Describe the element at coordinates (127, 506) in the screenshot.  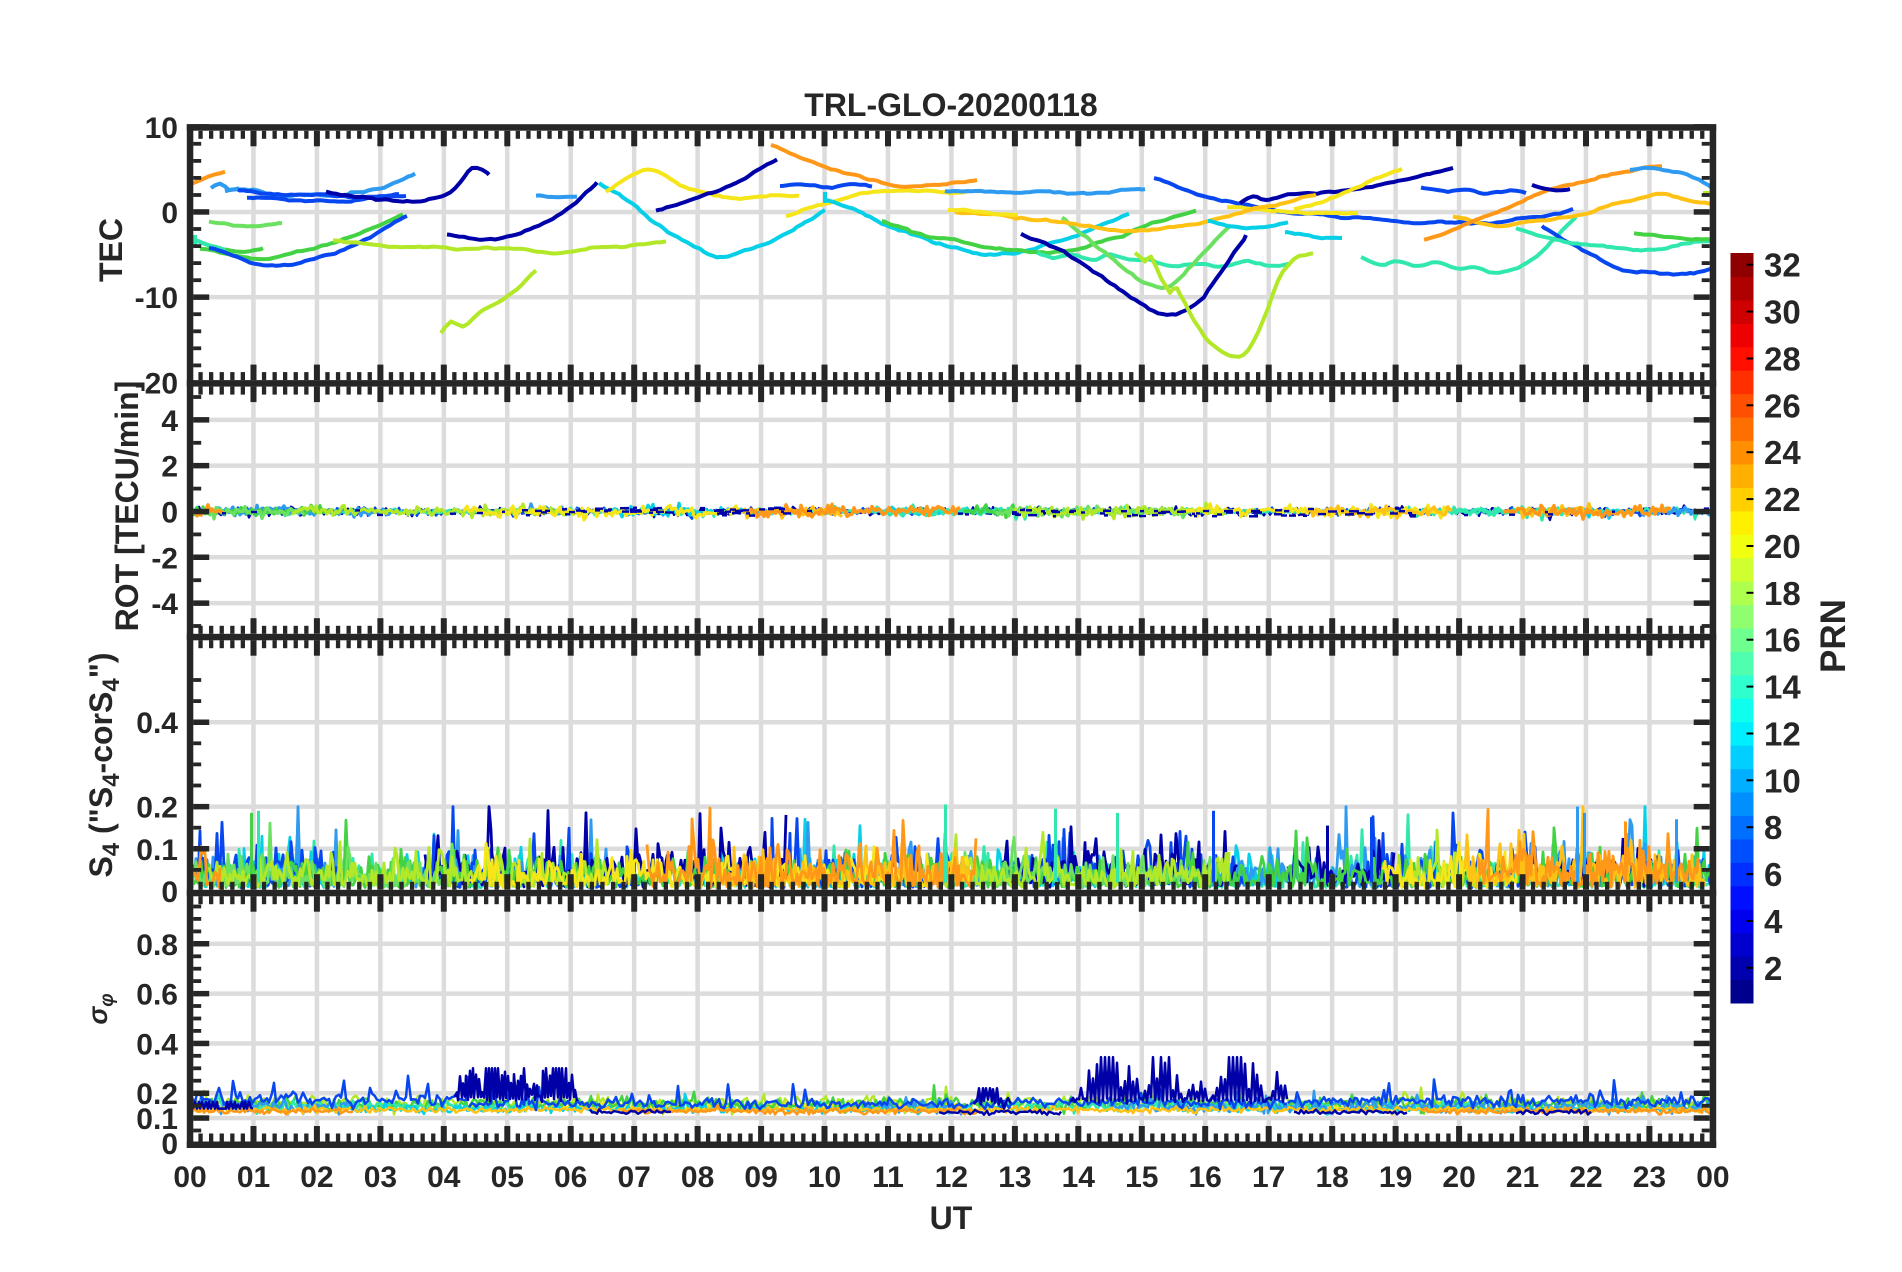
I see `svg-text: ROT [TECU/min]` at that location.